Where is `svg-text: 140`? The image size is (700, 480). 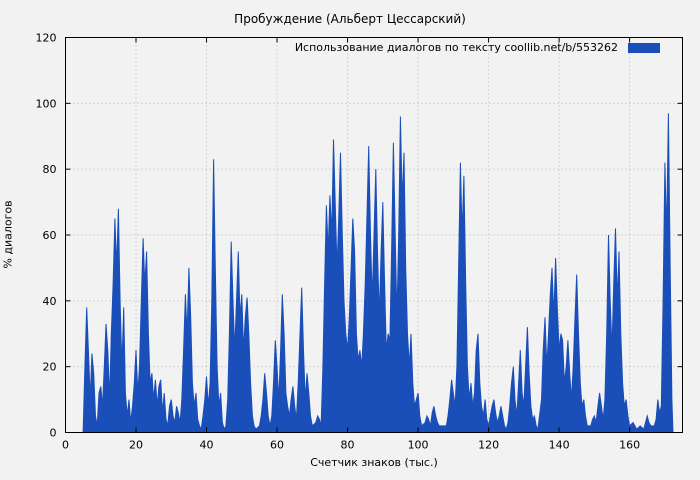 svg-text: 140 is located at coordinates (559, 445).